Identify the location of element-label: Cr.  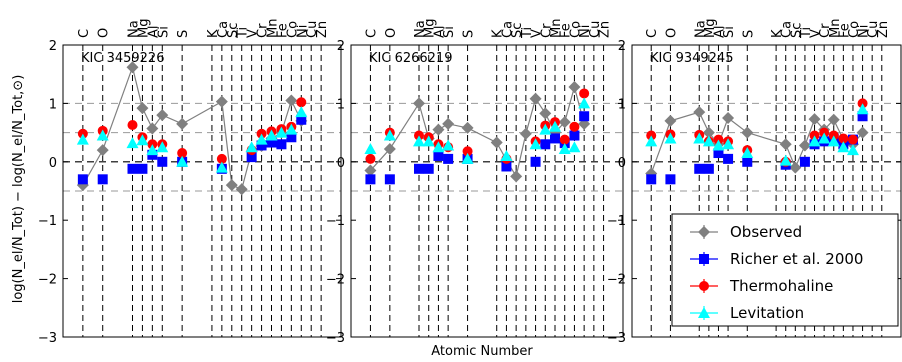
(546, 30).